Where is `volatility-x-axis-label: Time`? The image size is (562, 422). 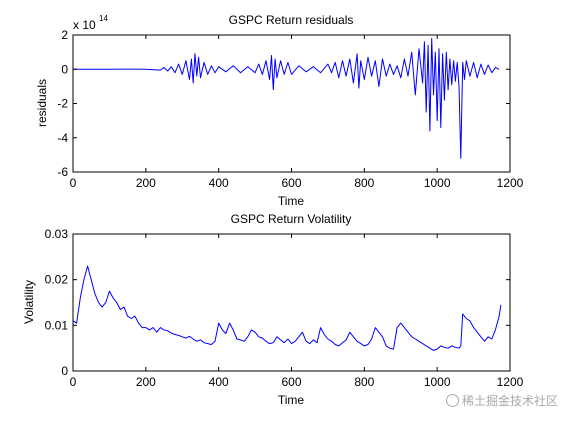
volatility-x-axis-label: Time is located at coordinates (291, 400).